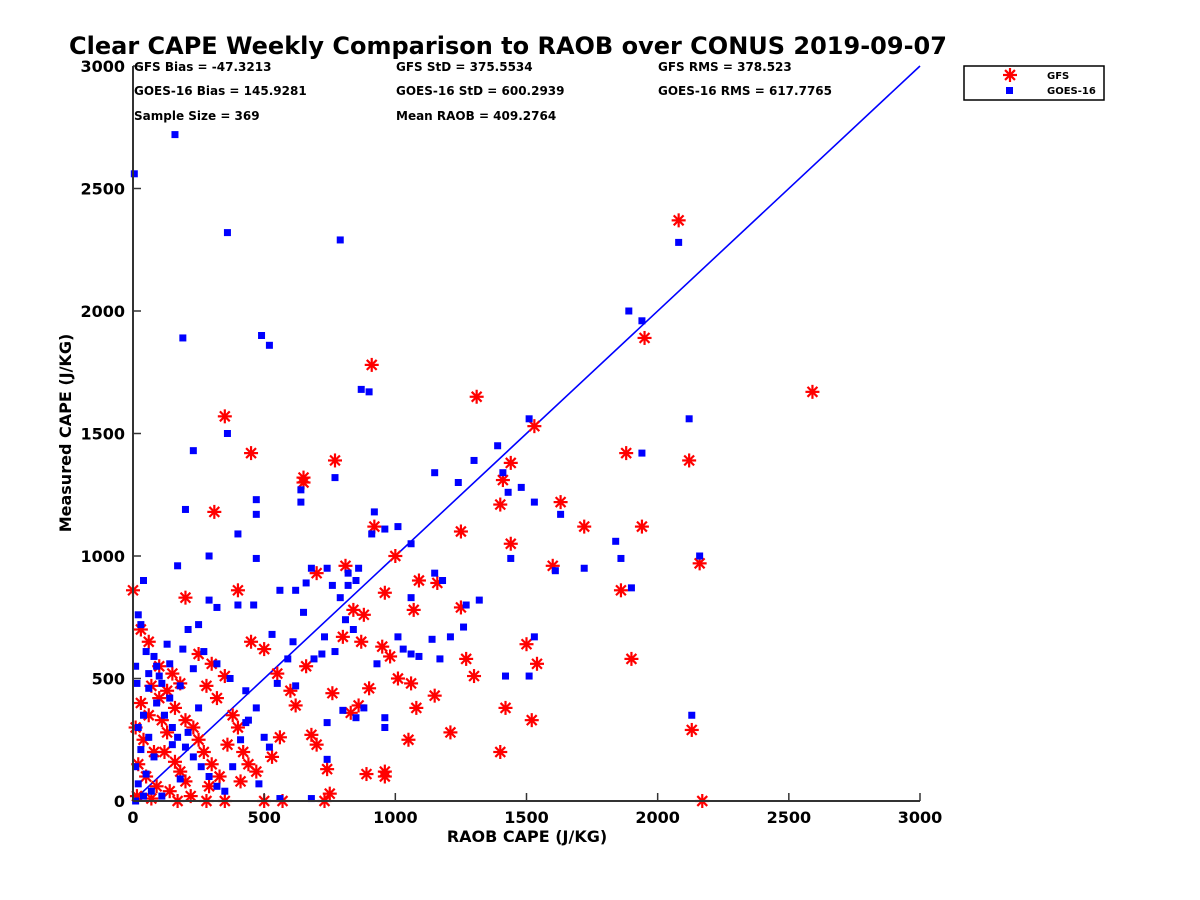  Describe the element at coordinates (725, 67) in the screenshot. I see `stat-gfs-rms: GFS RMS = 378.523` at that location.